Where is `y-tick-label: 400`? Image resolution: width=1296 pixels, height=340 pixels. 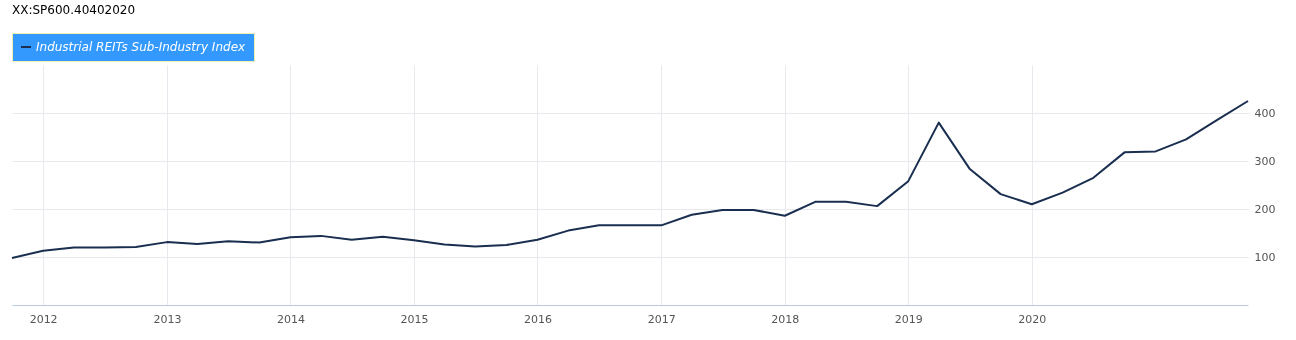
y-tick-label: 400 is located at coordinates (1265, 113).